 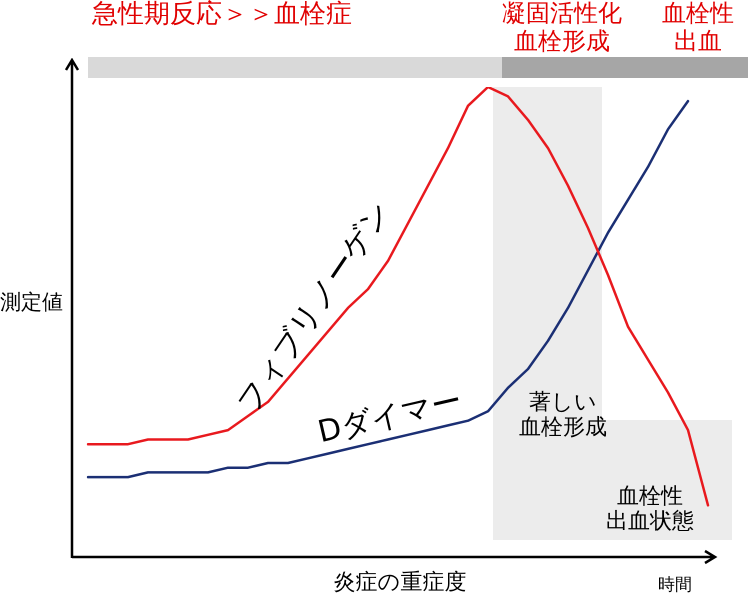 What do you see at coordinates (390, 417) in the screenshot?
I see `text: Dダイマー` at bounding box center [390, 417].